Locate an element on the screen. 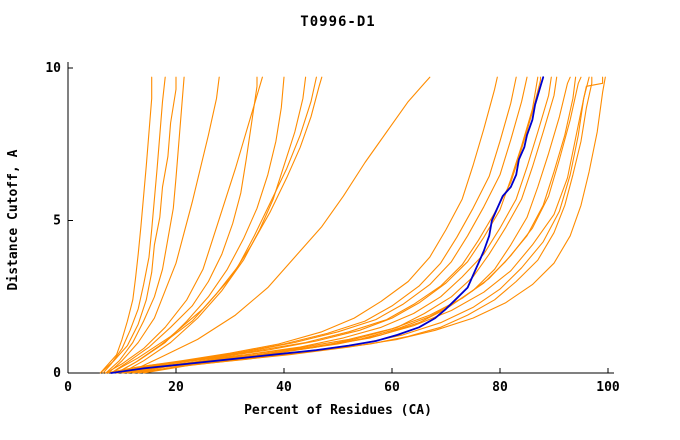  y-axis-label: Distance Cutoff, A is located at coordinates (13, 219).